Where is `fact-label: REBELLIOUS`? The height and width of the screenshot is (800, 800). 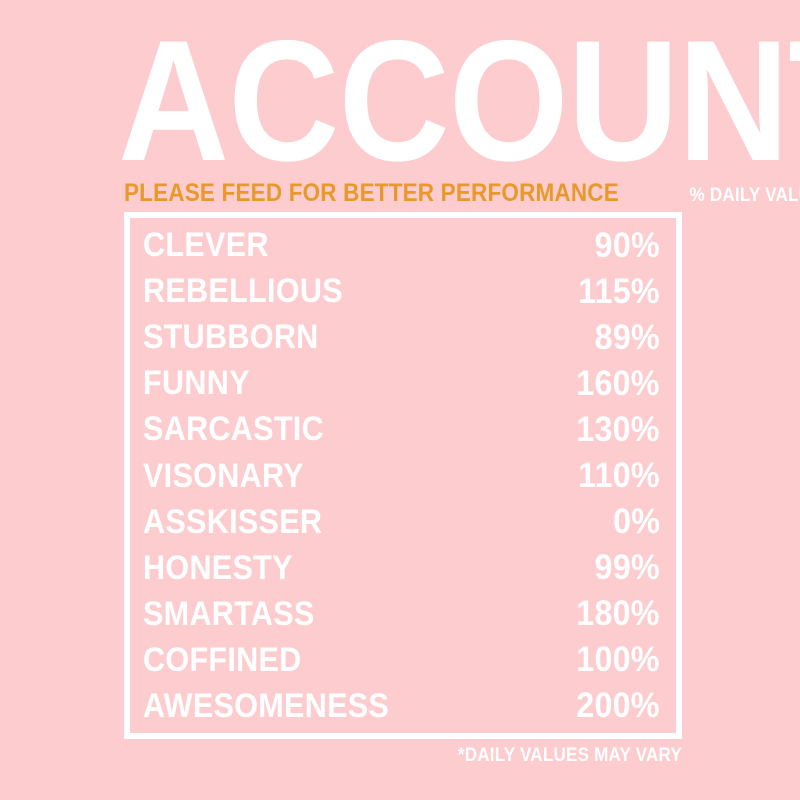 fact-label: REBELLIOUS is located at coordinates (243, 291).